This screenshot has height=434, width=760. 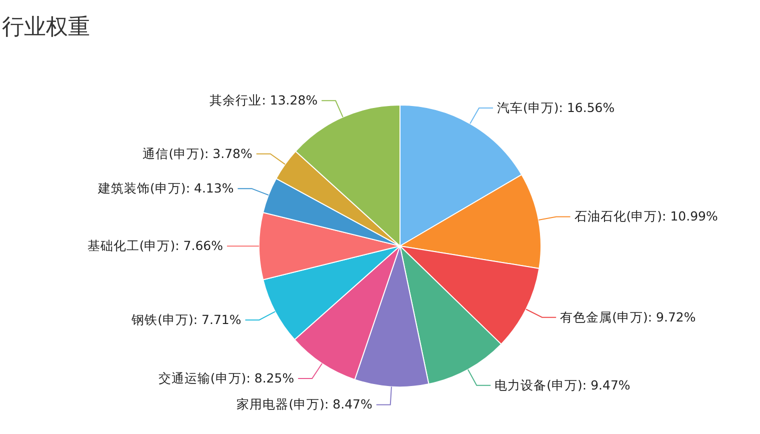 I want to click on data-label: : 7.71%, so click(x=217, y=319).